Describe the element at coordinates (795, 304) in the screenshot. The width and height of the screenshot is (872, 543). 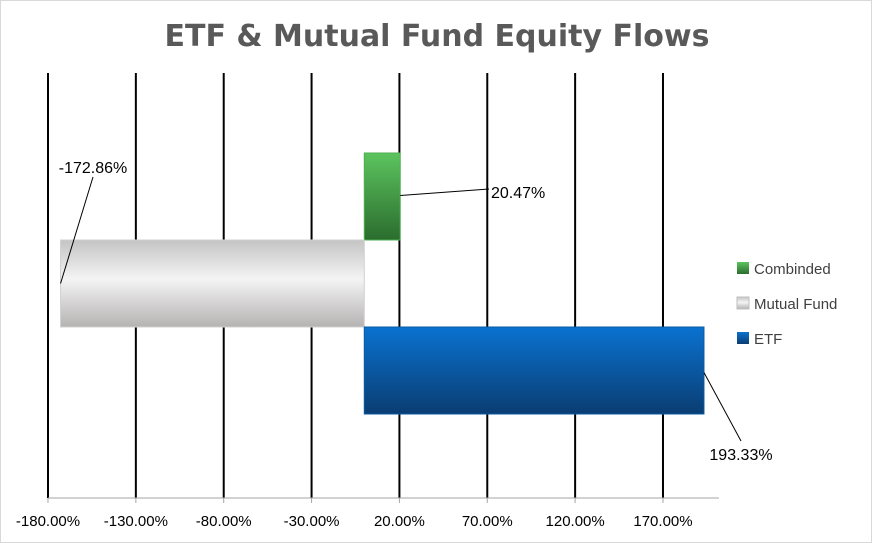
I see `legend-label: Mutual Fund` at that location.